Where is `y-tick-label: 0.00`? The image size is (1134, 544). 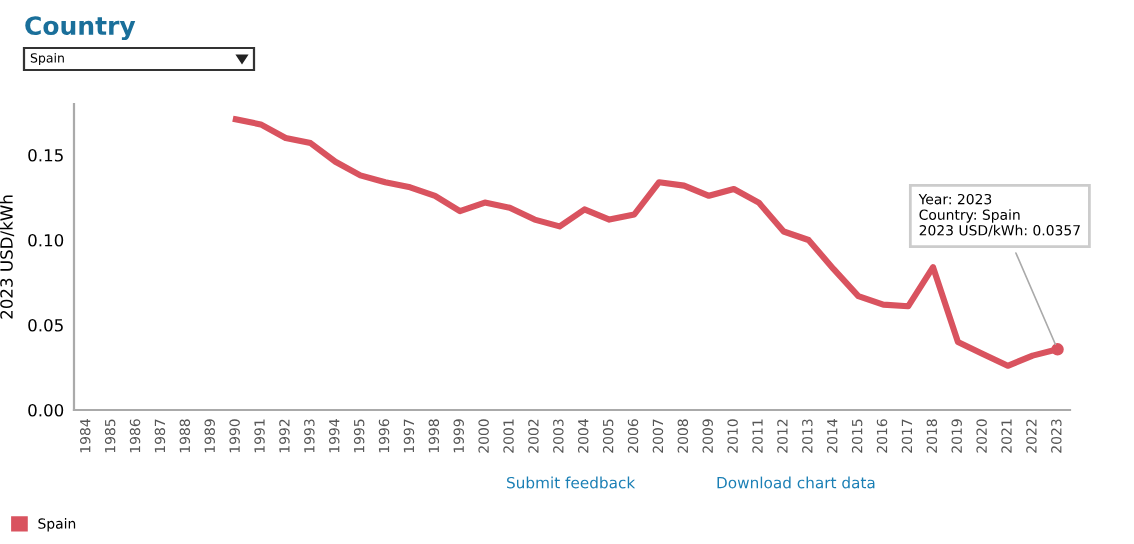 y-tick-label: 0.00 is located at coordinates (46, 410).